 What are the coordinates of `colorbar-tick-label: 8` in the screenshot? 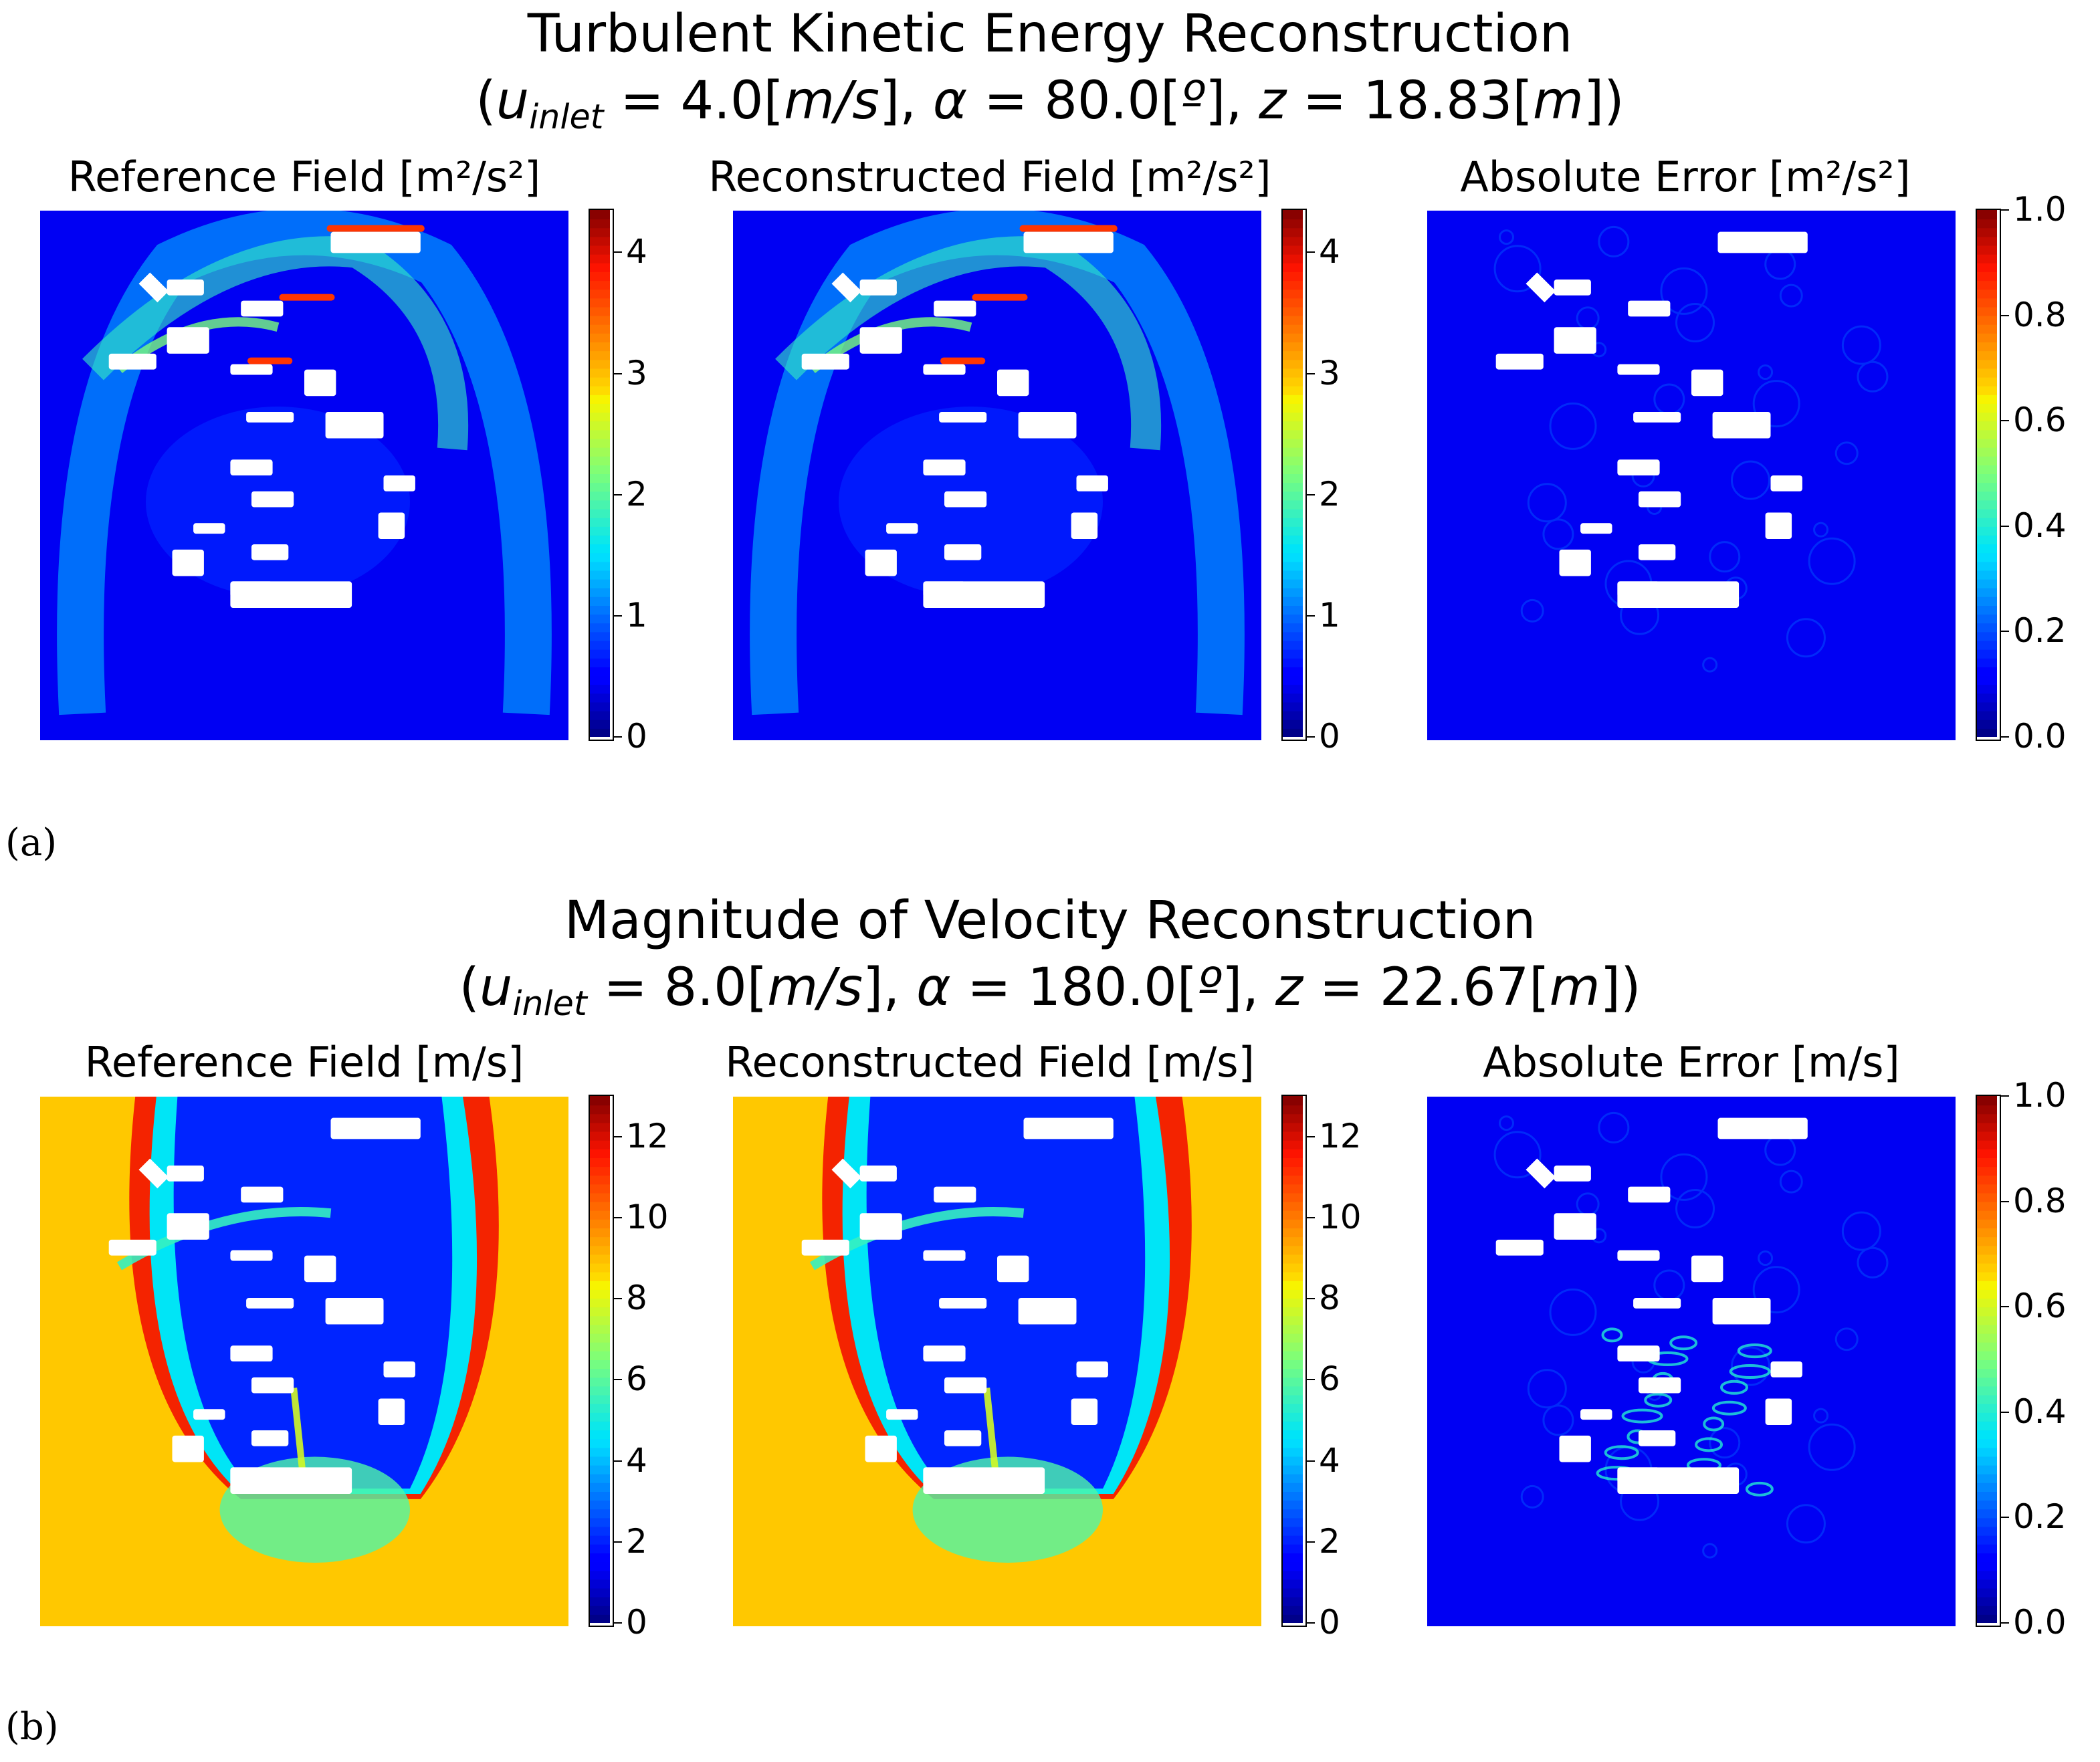 It's located at (636, 1298).